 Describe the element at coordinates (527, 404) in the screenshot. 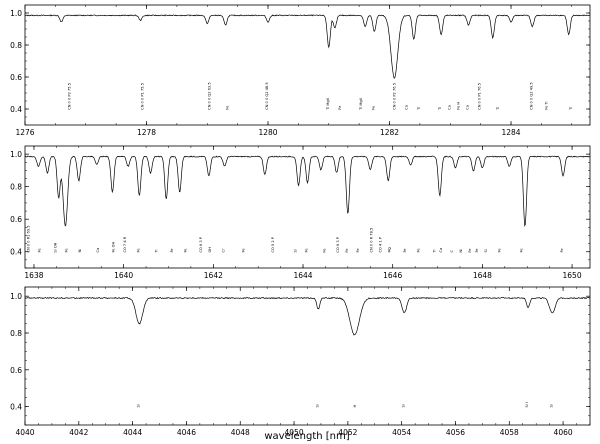

I see `line-id-label: Si I` at that location.